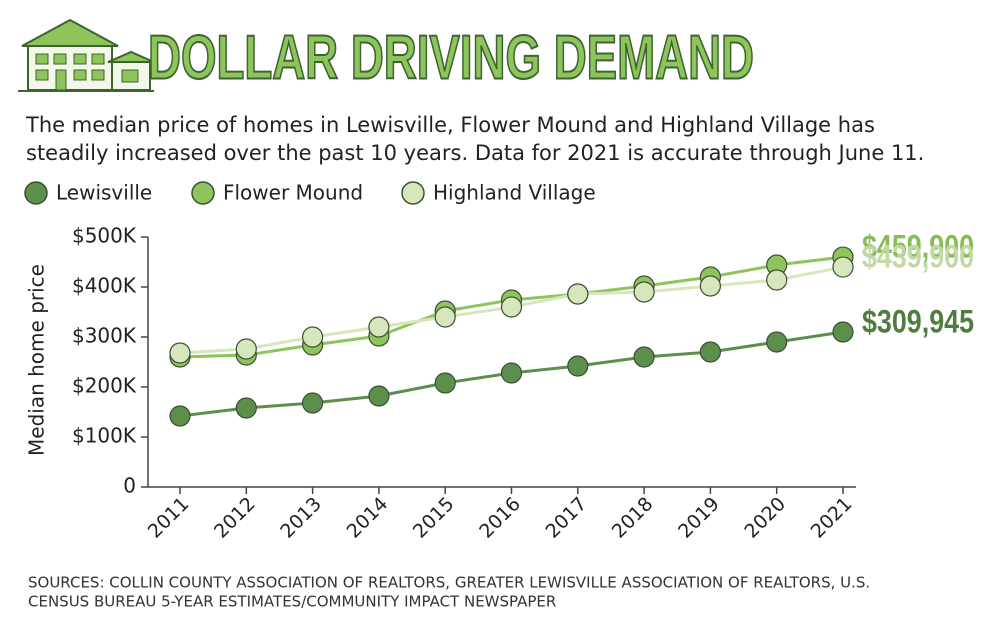 The width and height of the screenshot is (1000, 625). I want to click on legend-label: Highland Village, so click(514, 193).